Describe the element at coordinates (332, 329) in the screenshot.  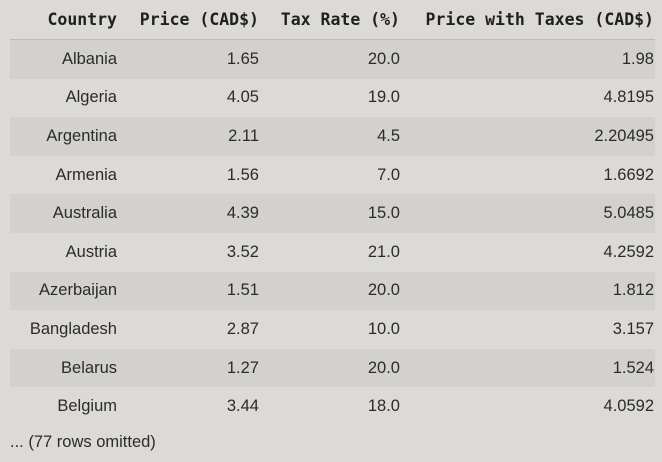
I see `table-row: Bangladesh 2.87 10.0 3.157` at that location.